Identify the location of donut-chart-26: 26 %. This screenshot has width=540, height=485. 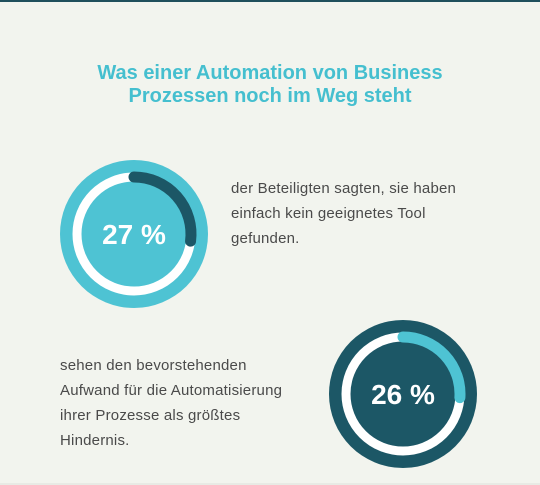
(403, 394).